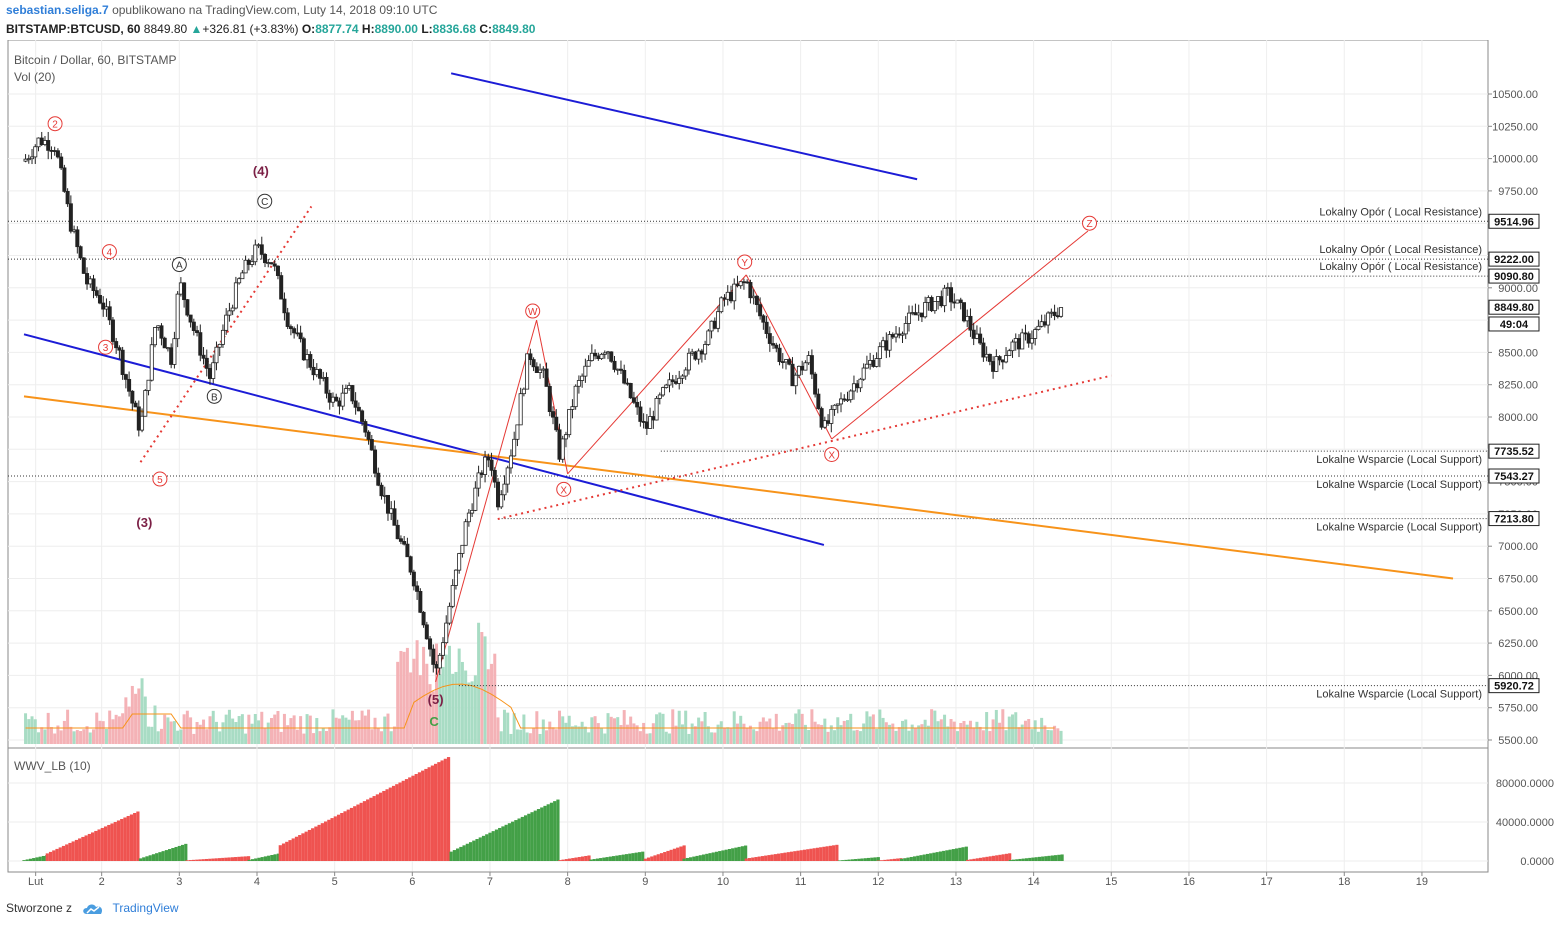  What do you see at coordinates (744, 263) in the screenshot?
I see `wave-label: Y` at bounding box center [744, 263].